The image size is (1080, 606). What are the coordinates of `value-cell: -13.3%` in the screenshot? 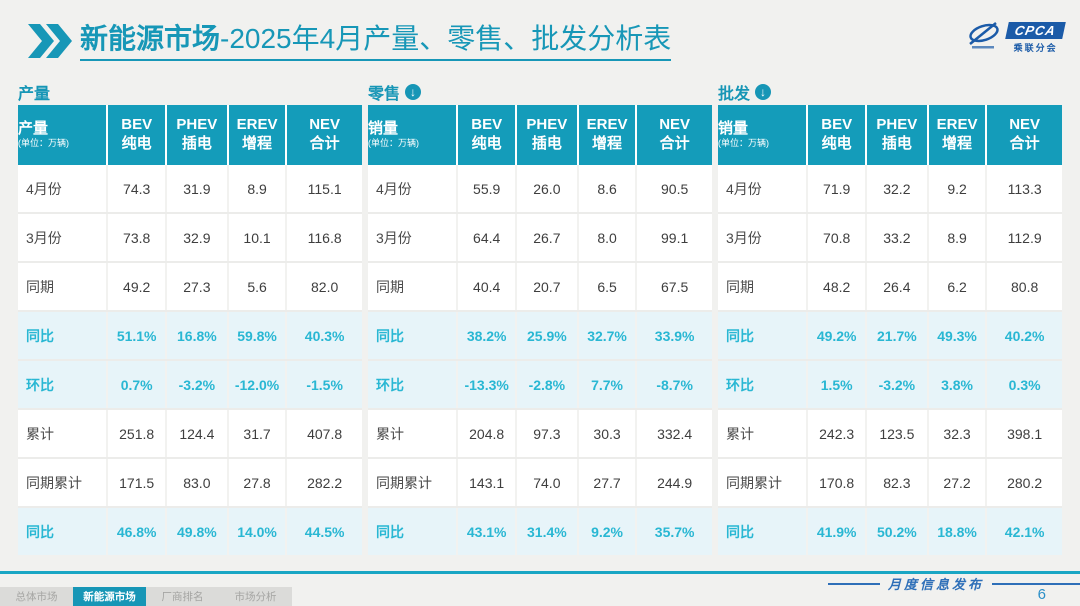 It's located at (487, 385).